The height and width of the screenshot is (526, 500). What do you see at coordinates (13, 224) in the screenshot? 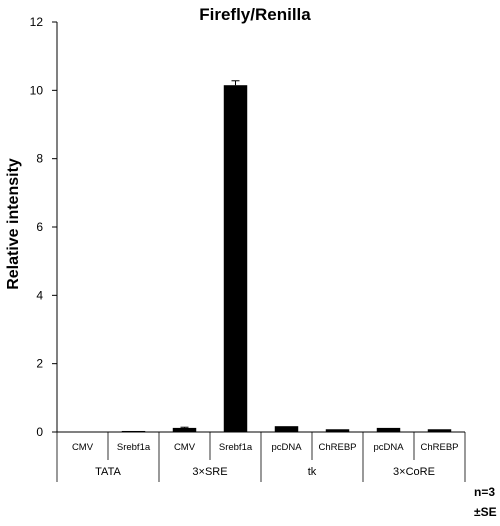
I see `y-axis-label: Relative intensity` at bounding box center [13, 224].